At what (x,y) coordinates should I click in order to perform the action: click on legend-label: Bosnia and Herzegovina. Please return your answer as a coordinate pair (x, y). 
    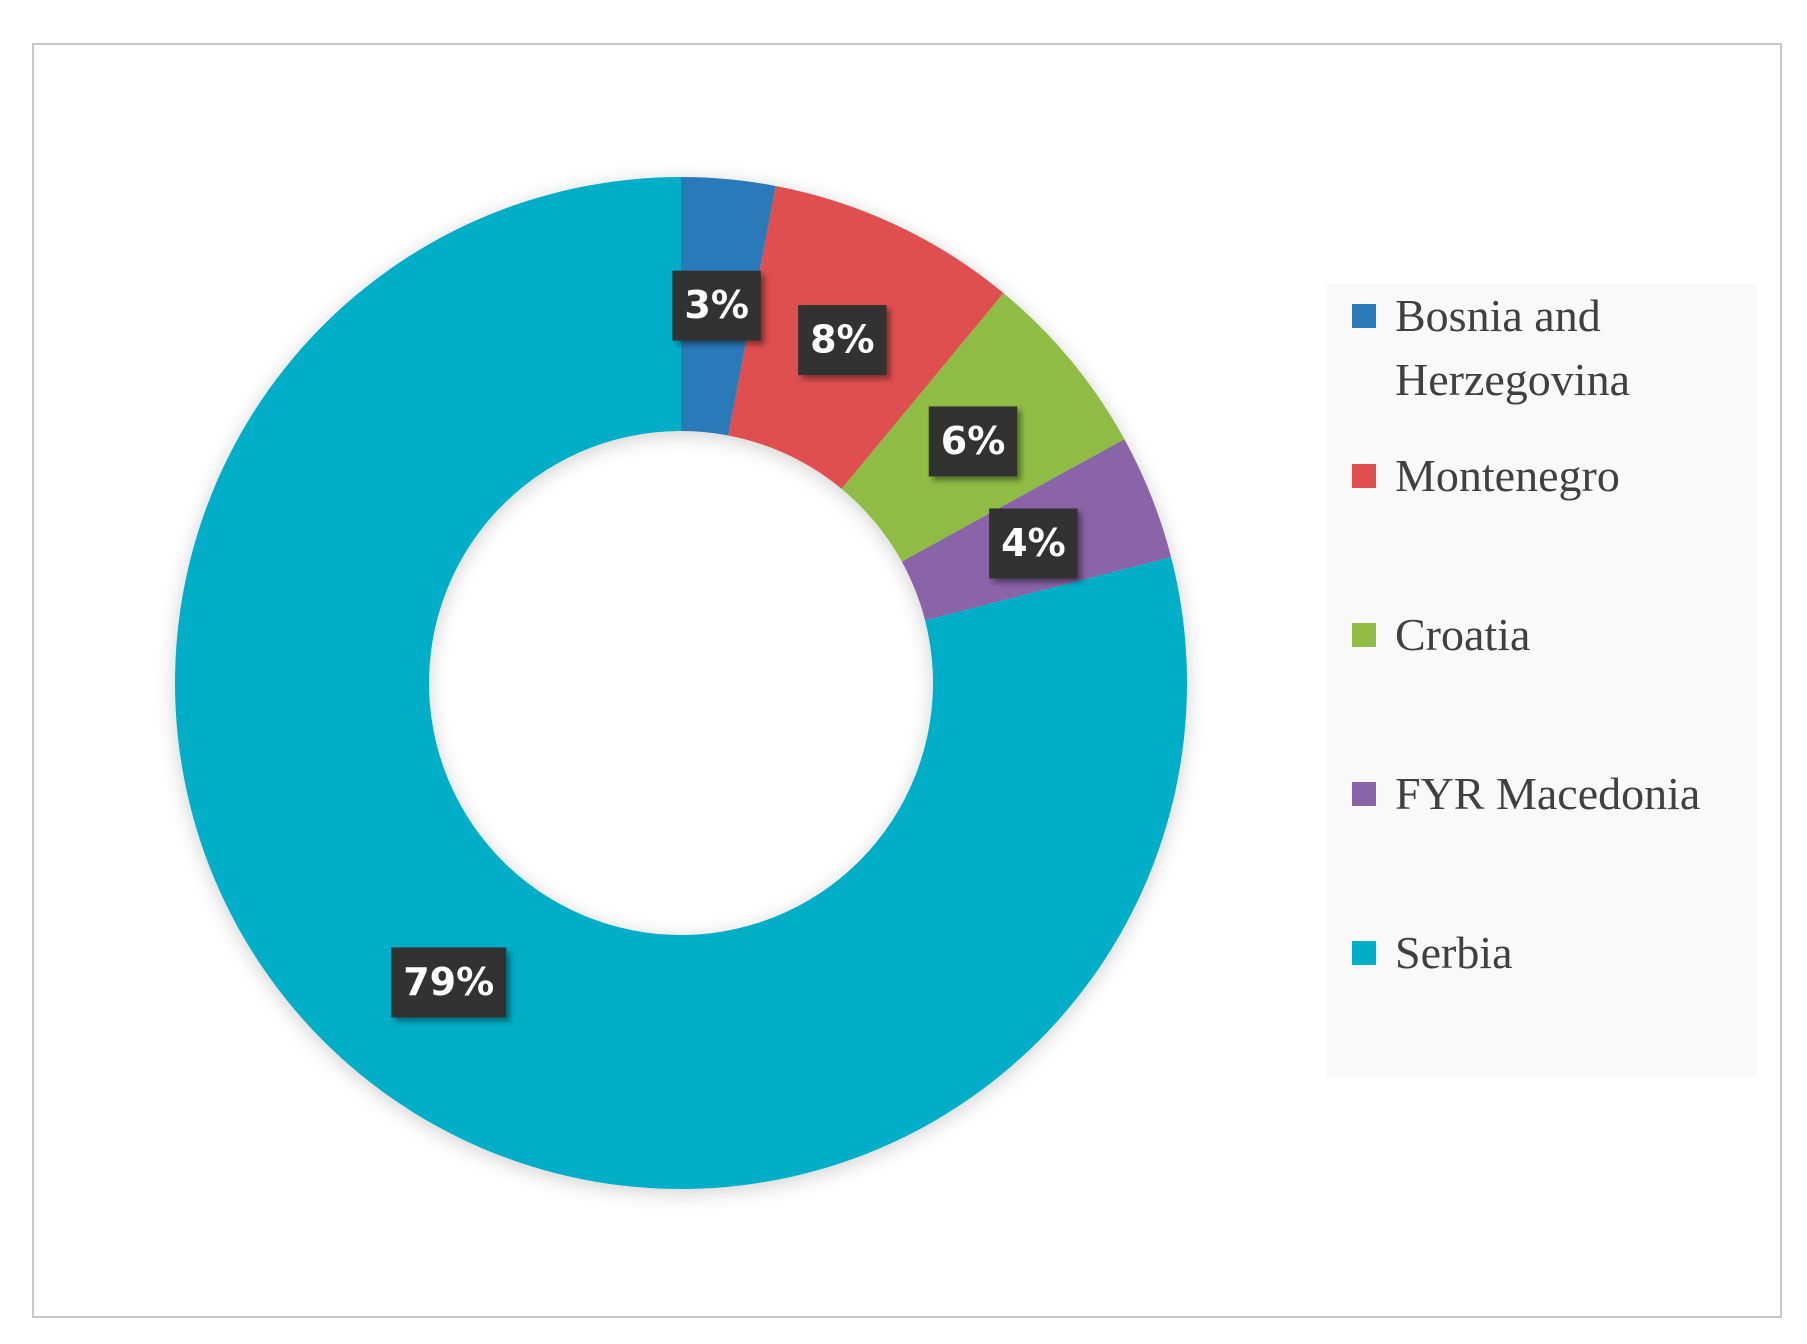
    Looking at the image, I should click on (1512, 347).